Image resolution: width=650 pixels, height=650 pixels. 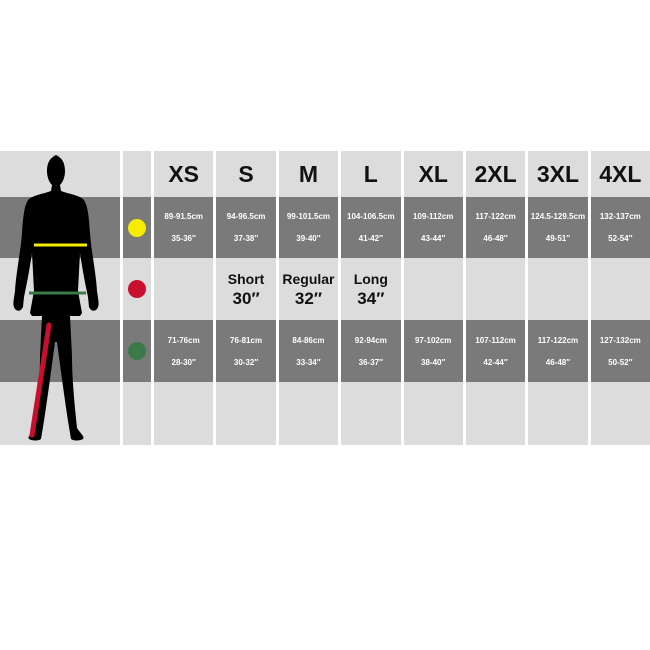 What do you see at coordinates (620, 227) in the screenshot?
I see `table-cell: 132-137cm 52-54″` at bounding box center [620, 227].